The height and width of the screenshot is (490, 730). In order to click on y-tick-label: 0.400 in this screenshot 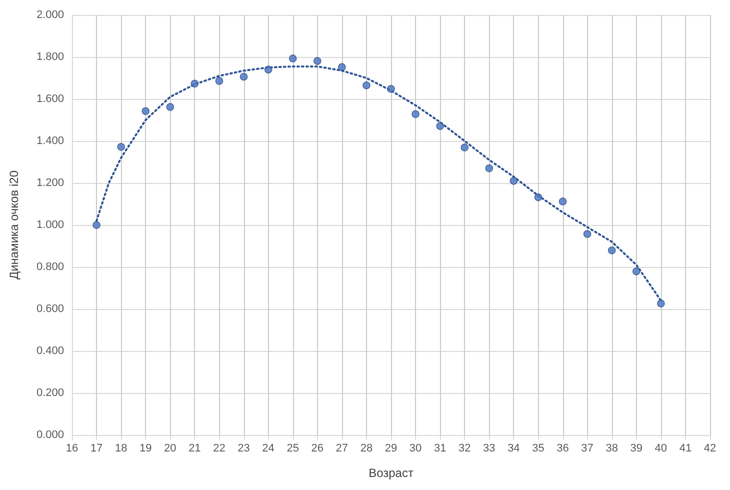, I will do `click(50, 351)`.